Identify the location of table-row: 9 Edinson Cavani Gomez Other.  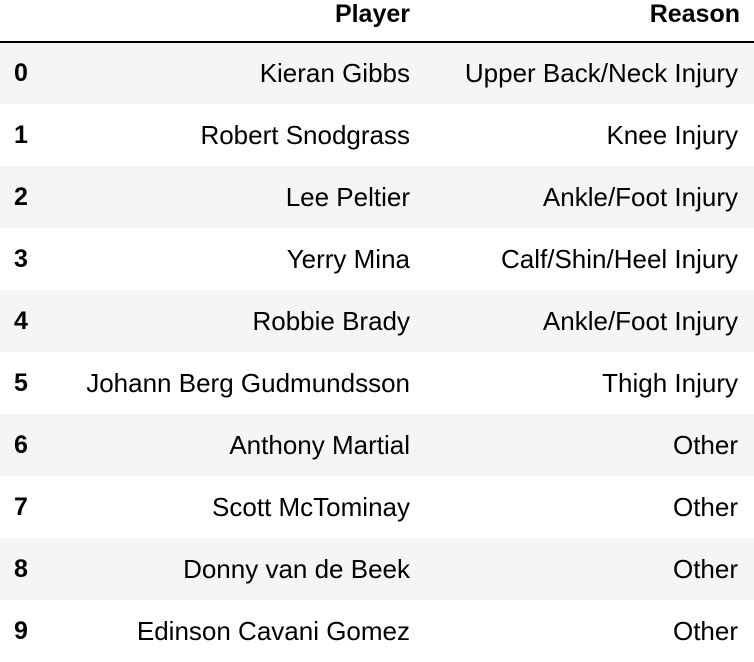
(377, 631).